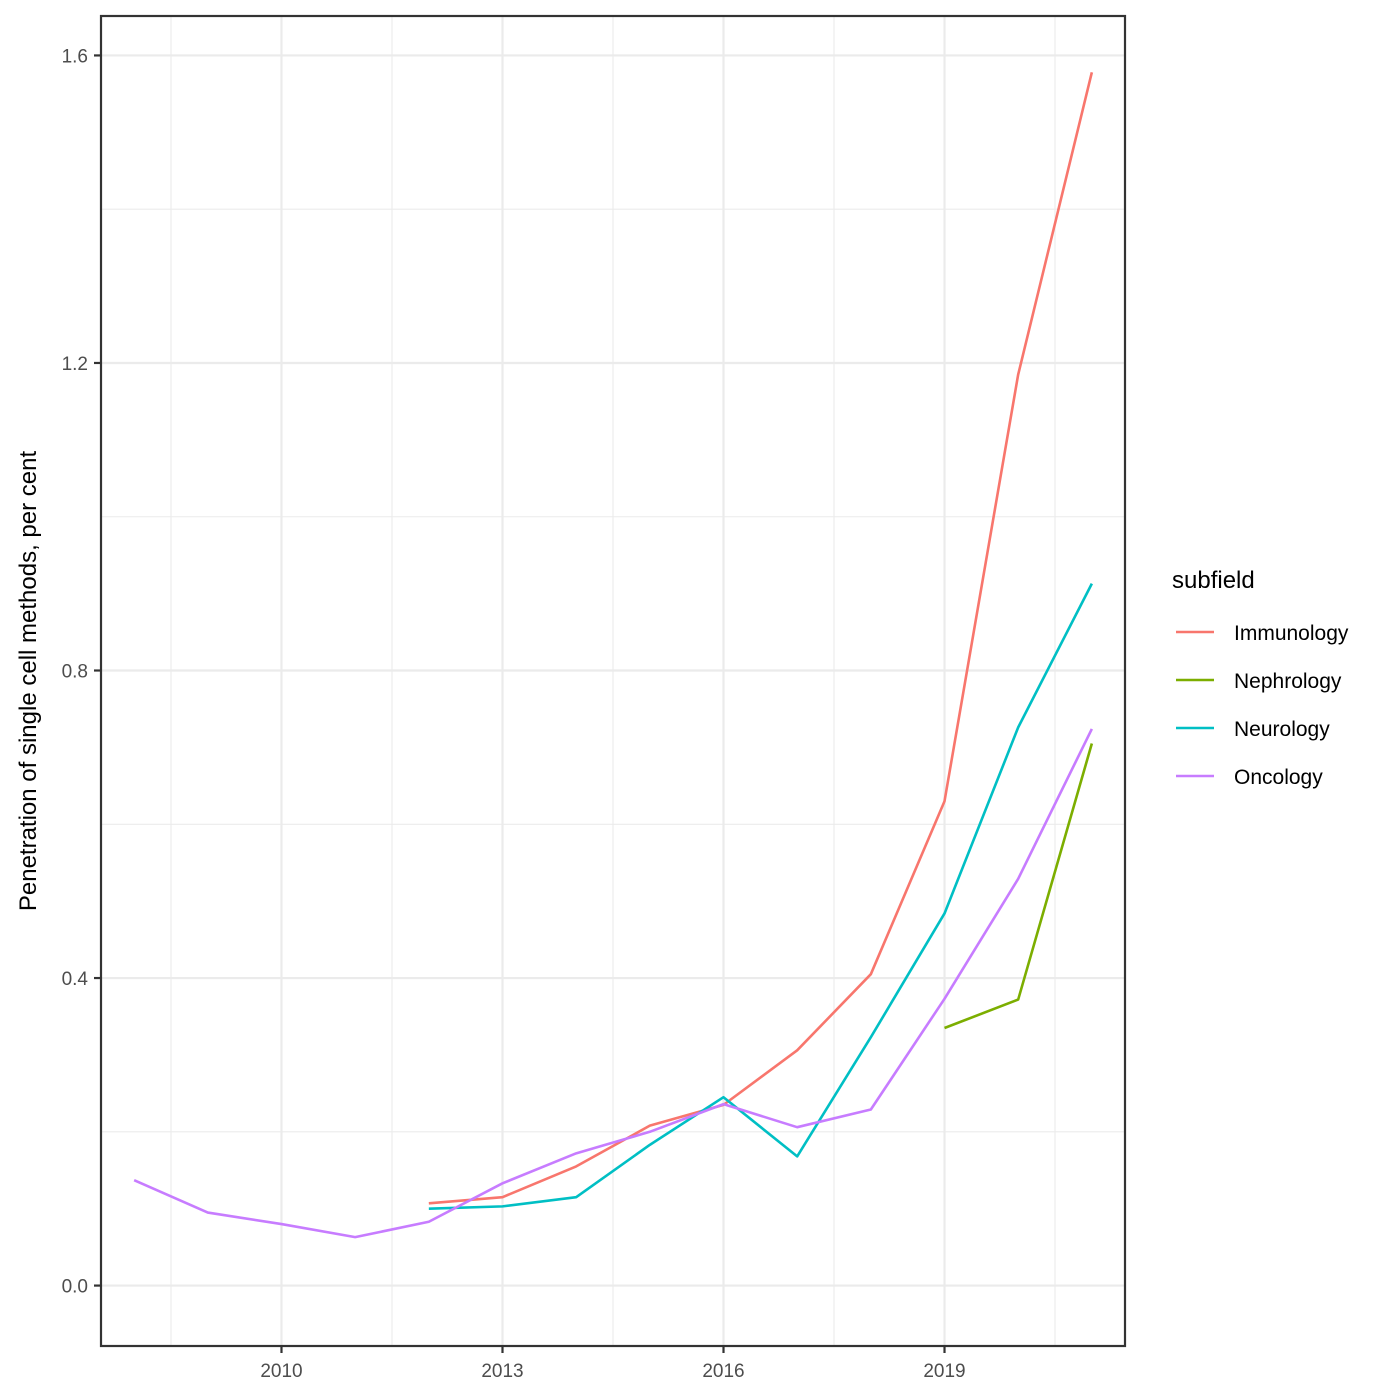 Image resolution: width=1400 pixels, height=1400 pixels. I want to click on x-tick-label: 2010, so click(281, 1371).